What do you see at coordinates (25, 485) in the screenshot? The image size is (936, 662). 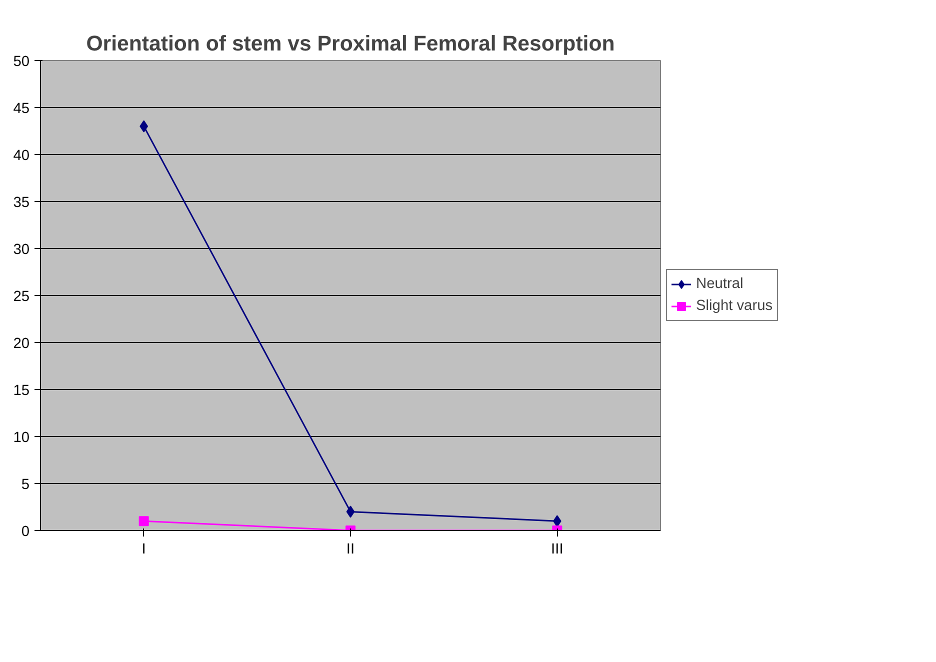 I see `y-tick-label: 5` at bounding box center [25, 485].